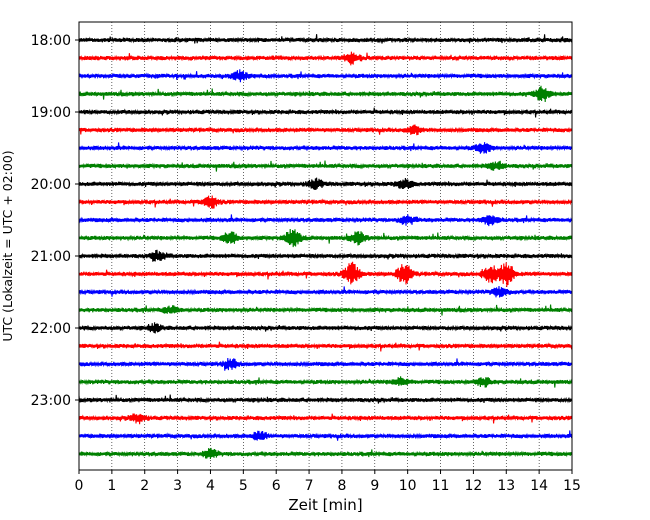 The image size is (650, 520). Describe the element at coordinates (572, 486) in the screenshot. I see `x-tick-label: 15` at that location.